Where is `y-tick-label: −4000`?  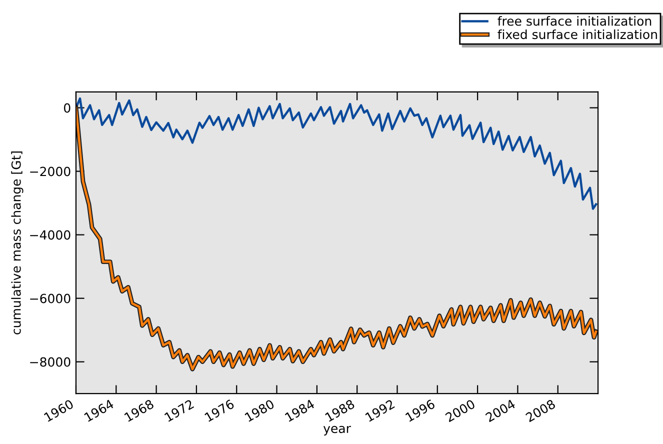
y-tick-label: −4000 is located at coordinates (50, 235).